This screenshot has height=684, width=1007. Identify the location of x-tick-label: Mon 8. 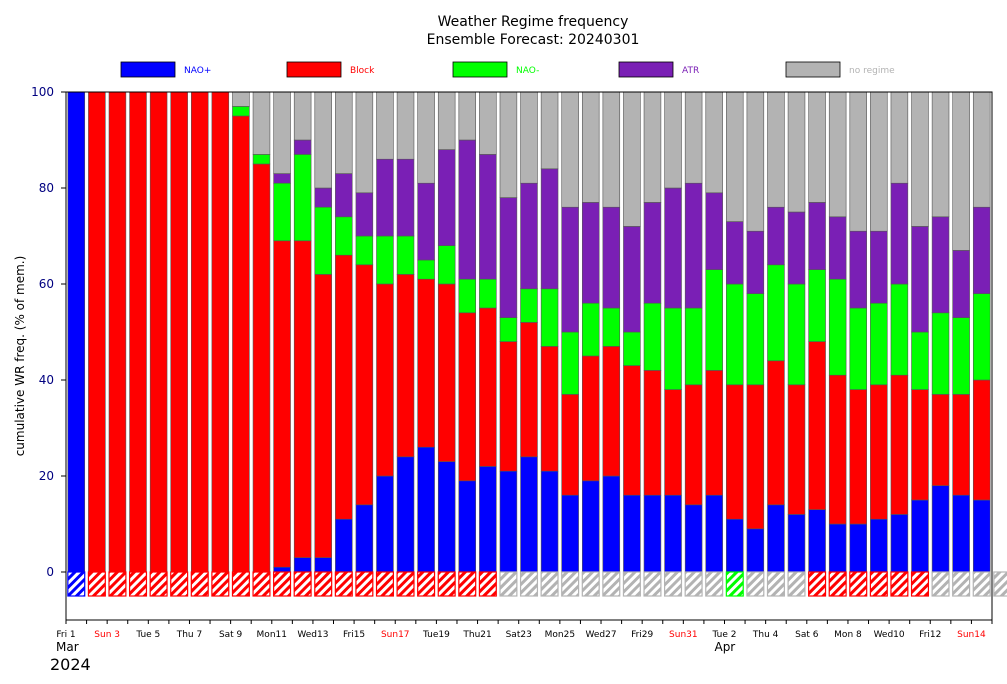
(848, 635).